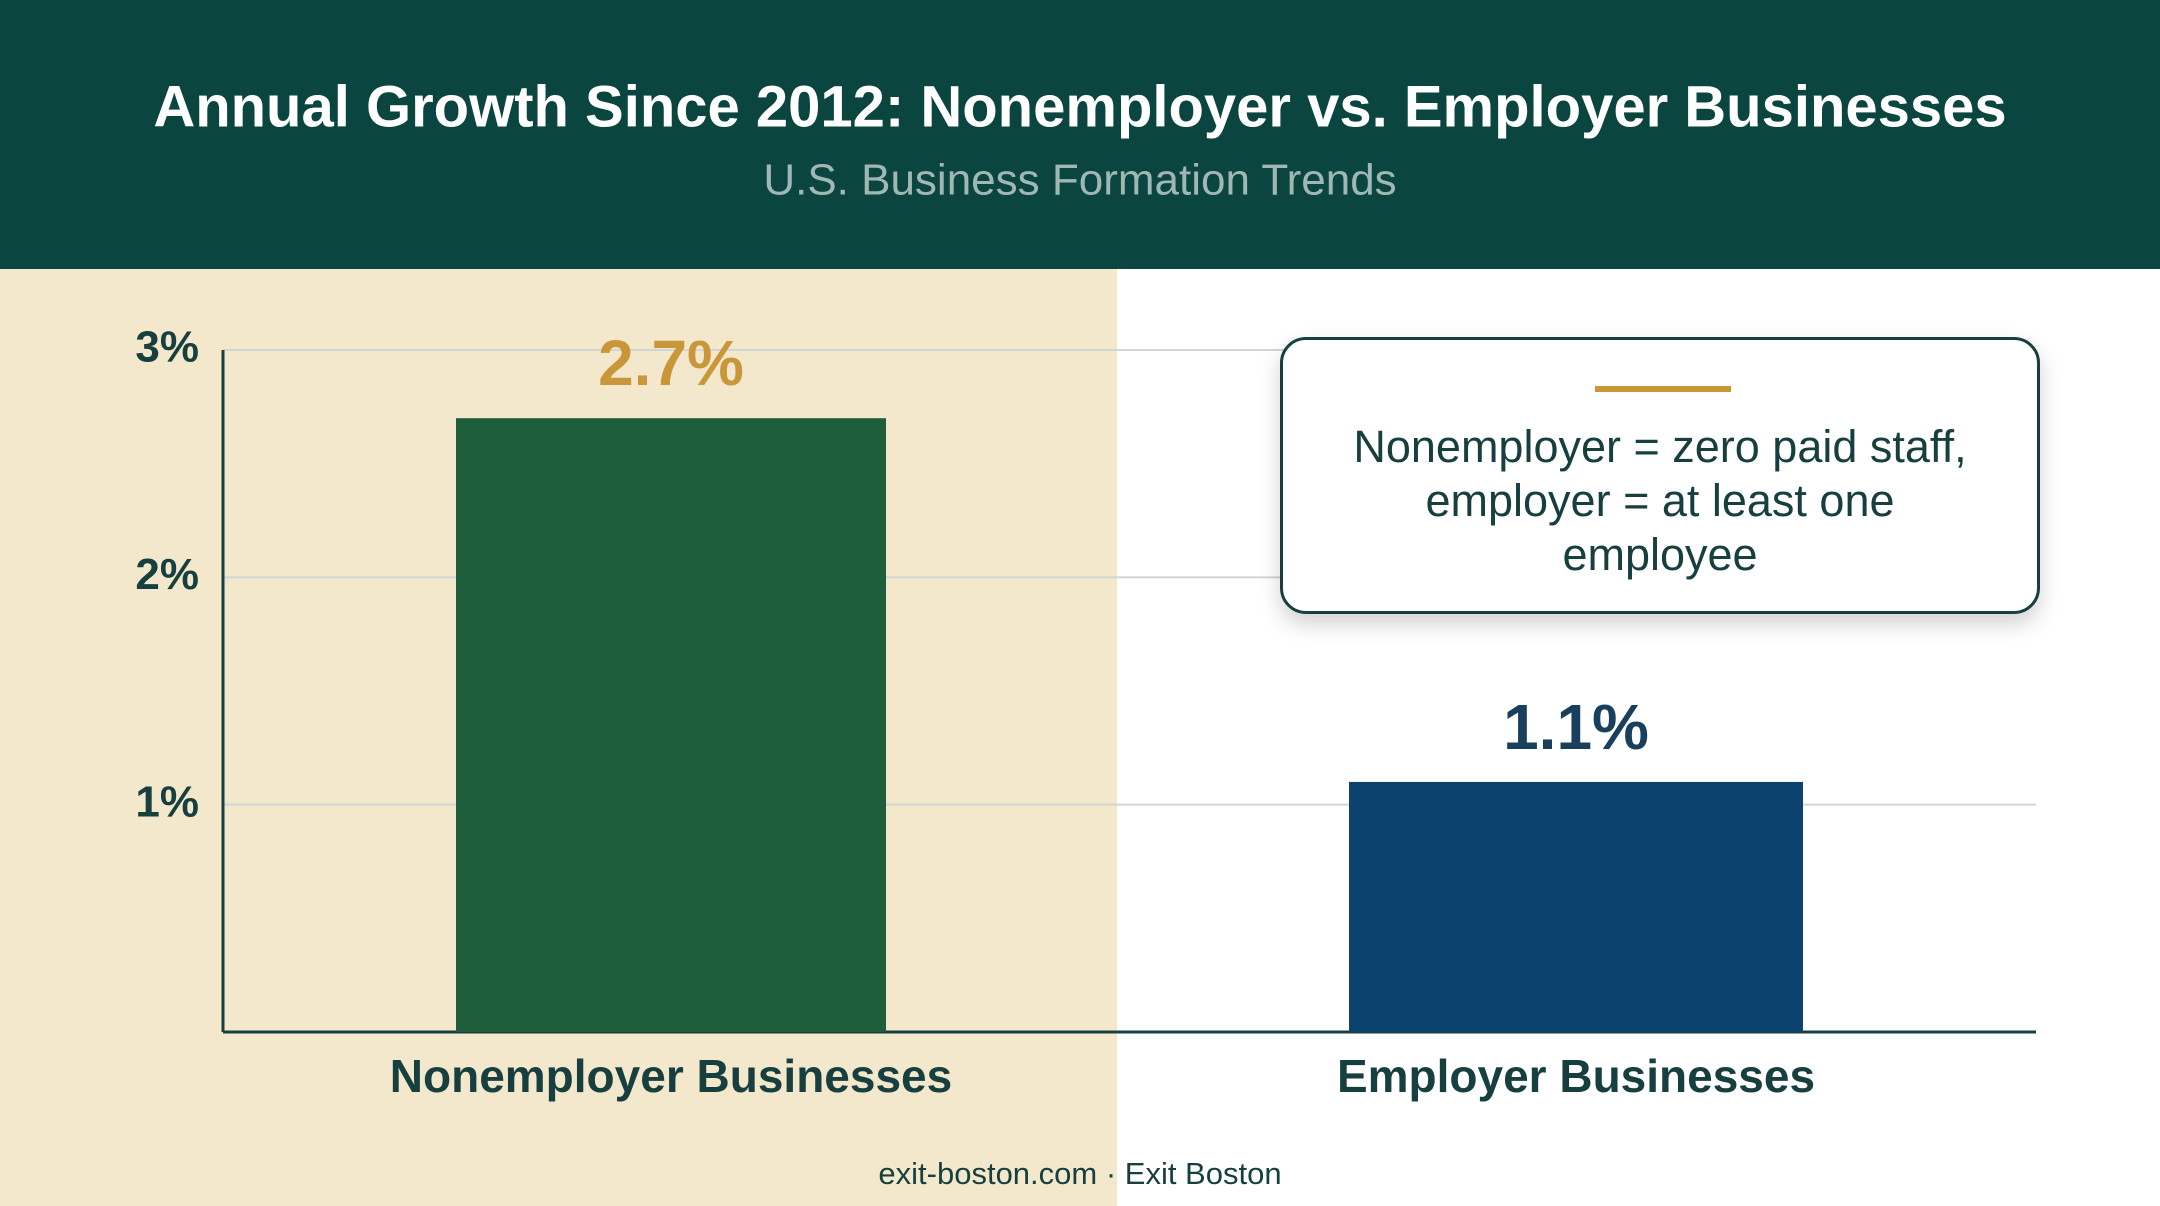  I want to click on x-tick-label: Employer Businesses, so click(1576, 1076).